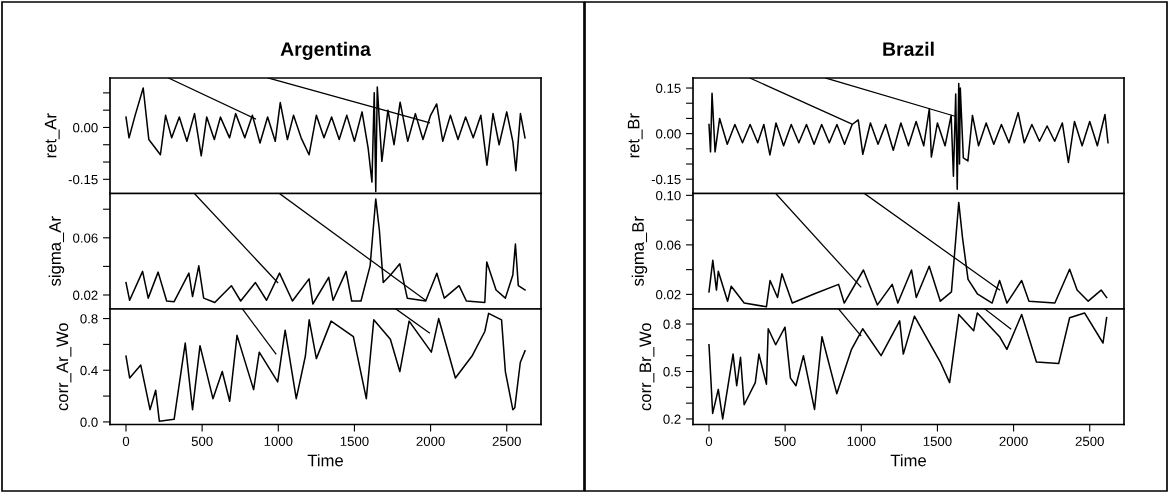 The width and height of the screenshot is (1169, 493). What do you see at coordinates (52, 135) in the screenshot?
I see `y-axis-title: ret_Ar` at bounding box center [52, 135].